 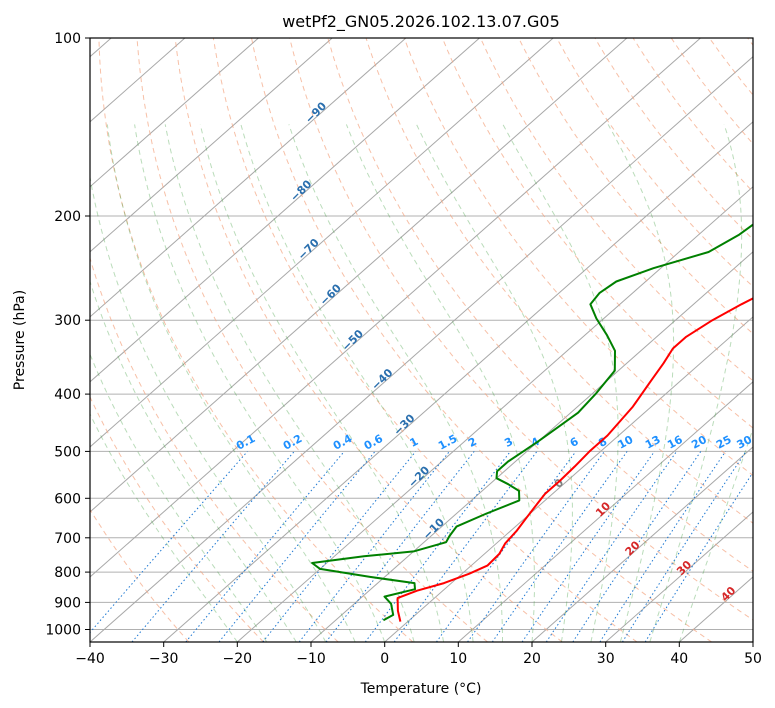 I want to click on x-tick-label: −10, so click(x=311, y=659).